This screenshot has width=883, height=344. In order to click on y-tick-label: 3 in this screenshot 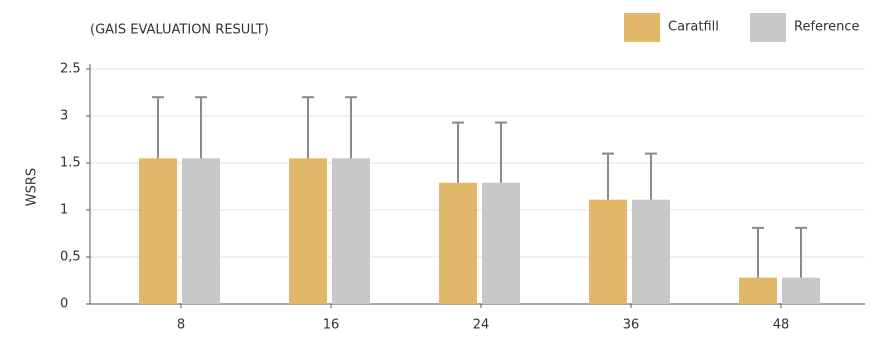, I will do `click(64, 116)`.